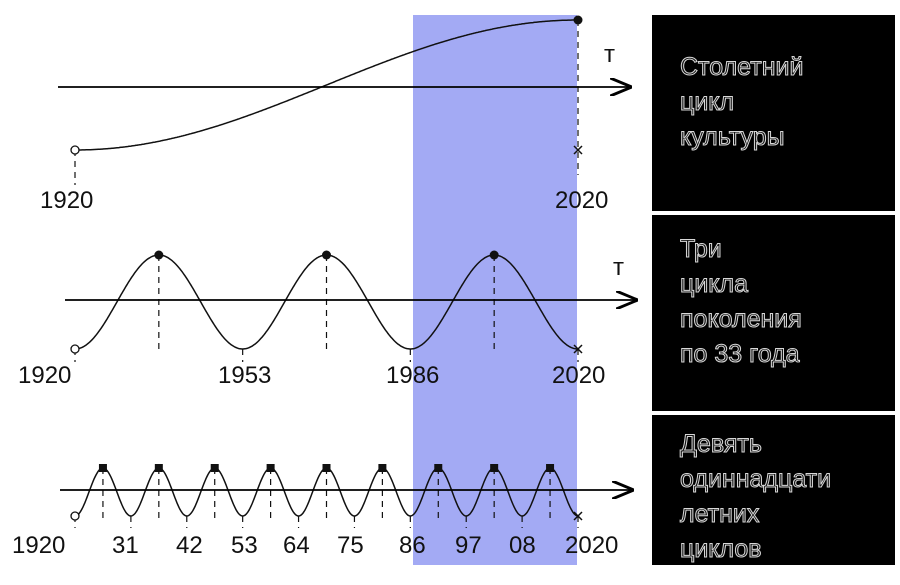  Describe the element at coordinates (741, 319) in the screenshot. I see `caption-line: поколения` at that location.